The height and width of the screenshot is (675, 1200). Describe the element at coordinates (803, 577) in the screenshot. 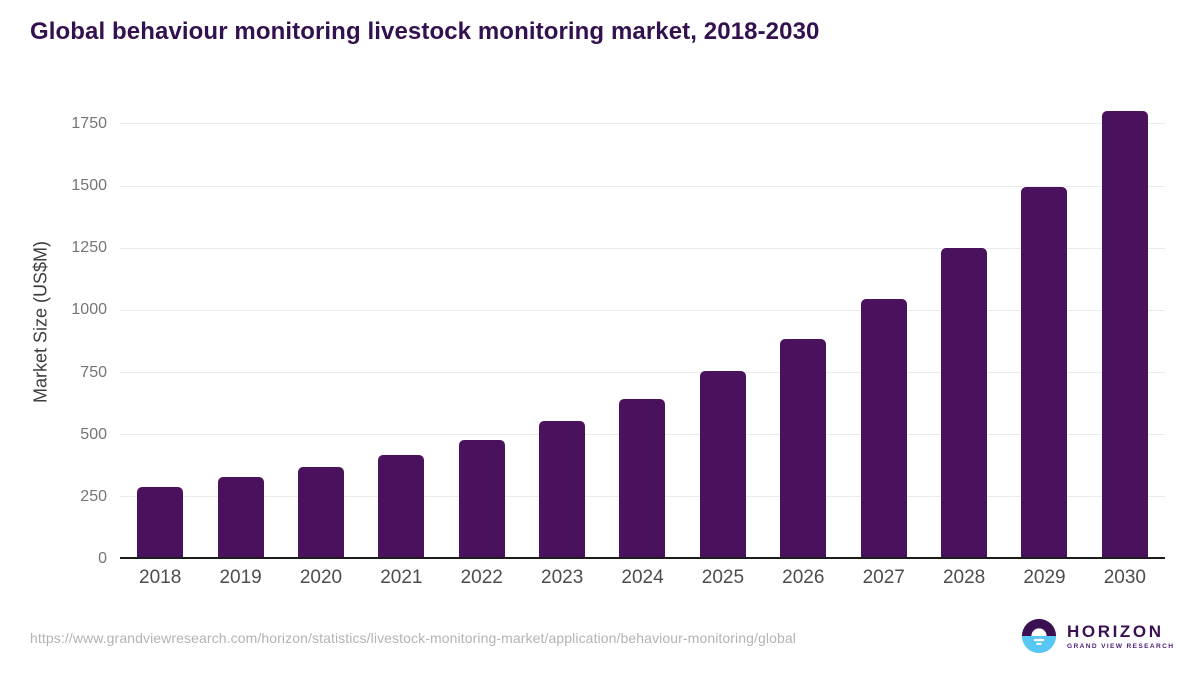

I see `x-tick-label: 2026` at that location.